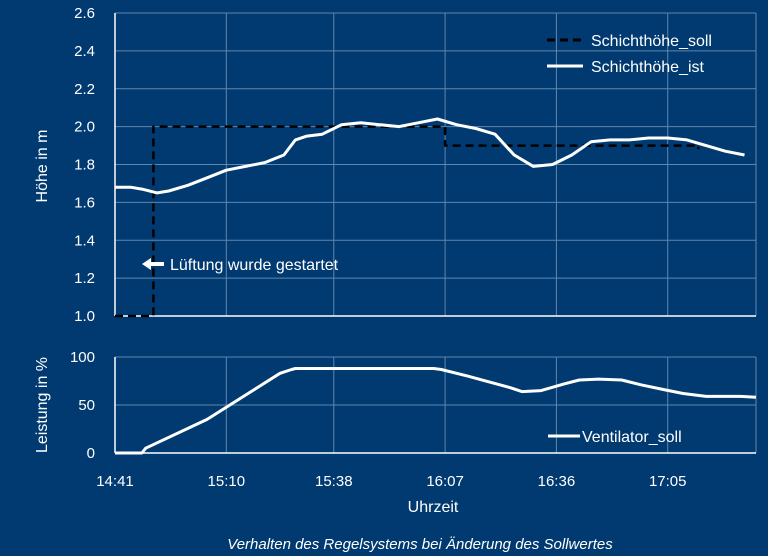 This screenshot has height=556, width=768. Describe the element at coordinates (632, 437) in the screenshot. I see `legend-label-ventilator: Ventilator_soll` at that location.